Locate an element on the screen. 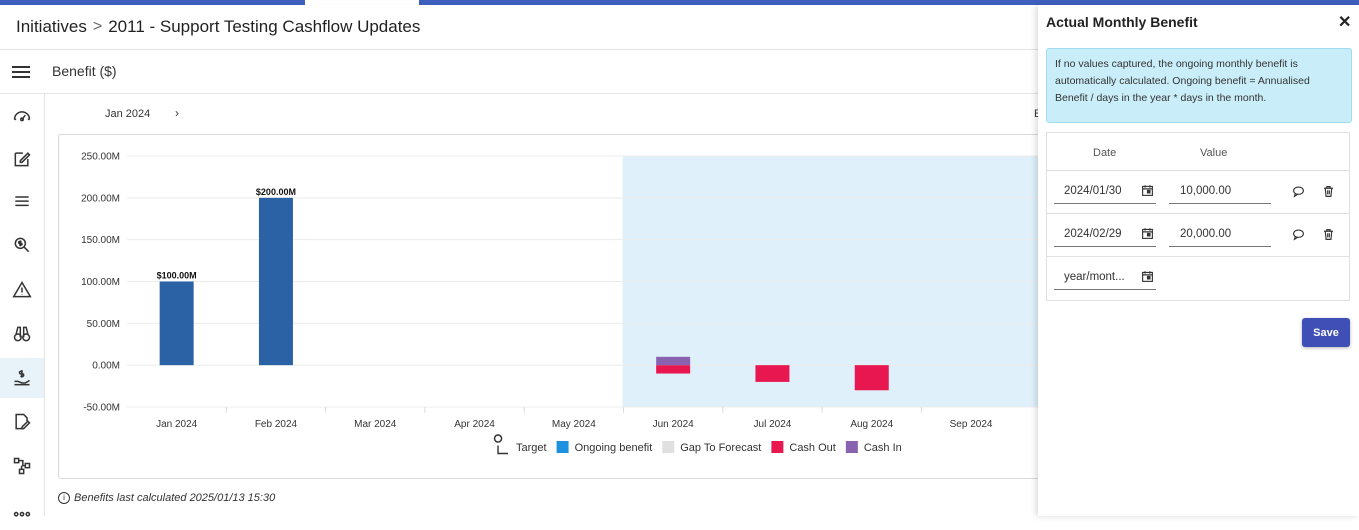 Image resolution: width=1359 pixels, height=530 pixels. x-tick-label: Apr 2024 is located at coordinates (474, 424).